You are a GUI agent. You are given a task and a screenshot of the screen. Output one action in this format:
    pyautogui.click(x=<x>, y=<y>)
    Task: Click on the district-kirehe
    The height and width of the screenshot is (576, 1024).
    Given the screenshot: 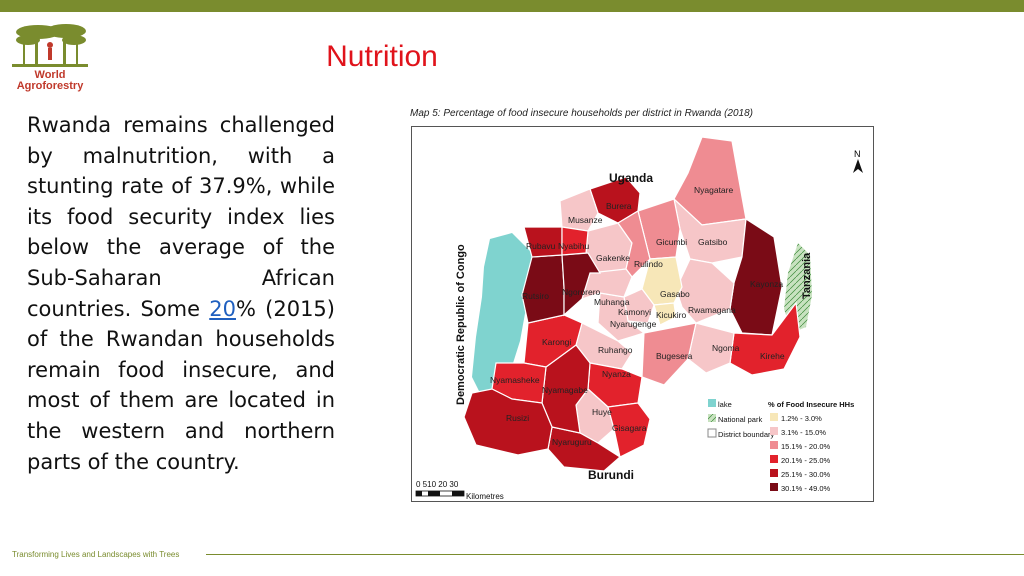 What is the action you would take?
    pyautogui.click(x=765, y=338)
    